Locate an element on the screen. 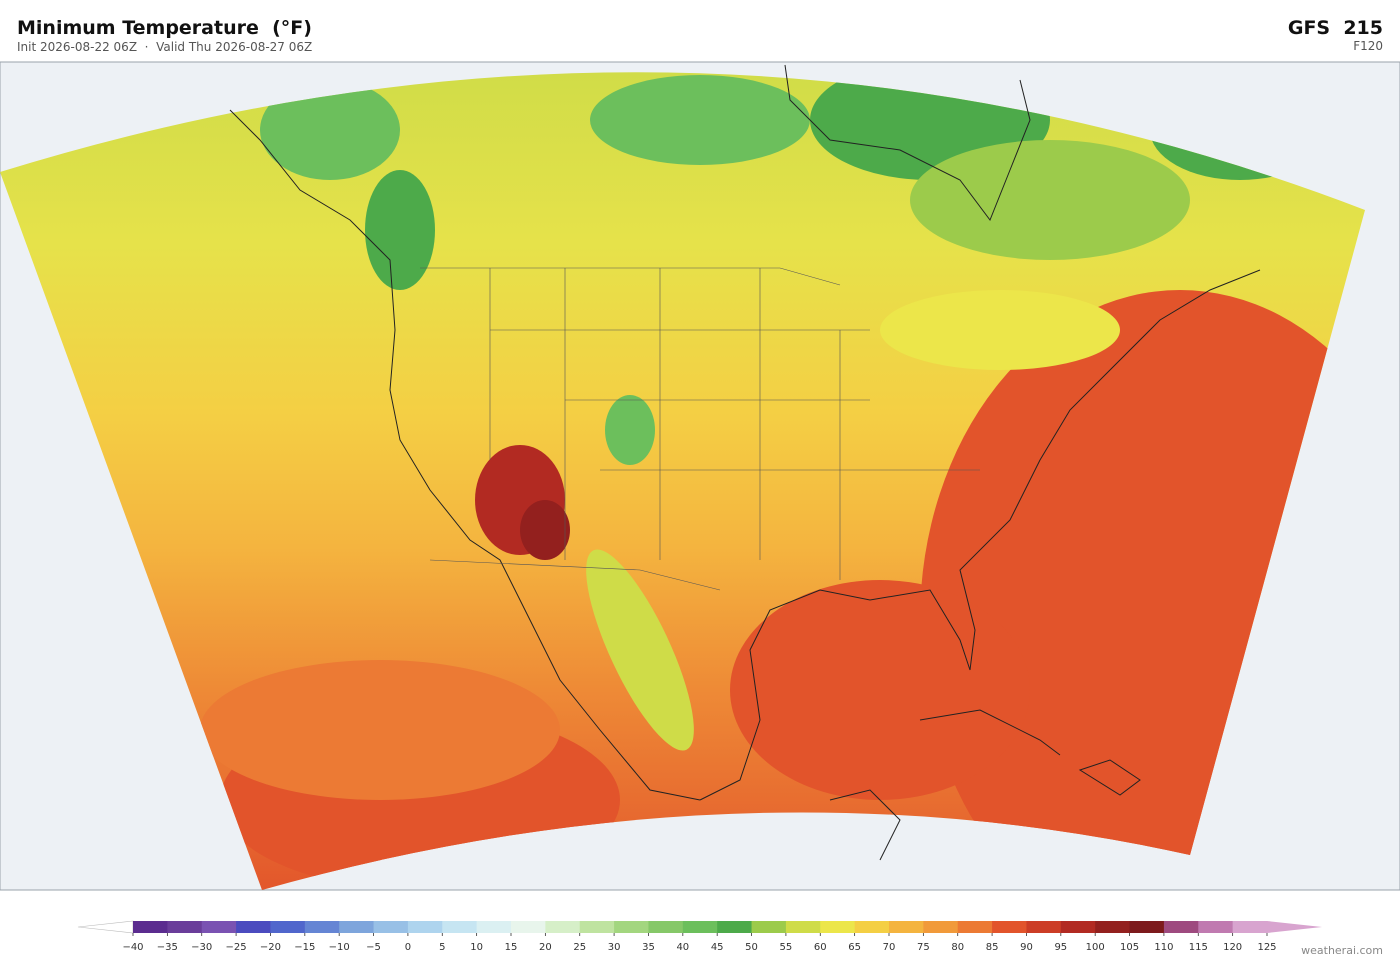 The width and height of the screenshot is (1400, 964). colorbar-tick-label: 60 is located at coordinates (820, 947).